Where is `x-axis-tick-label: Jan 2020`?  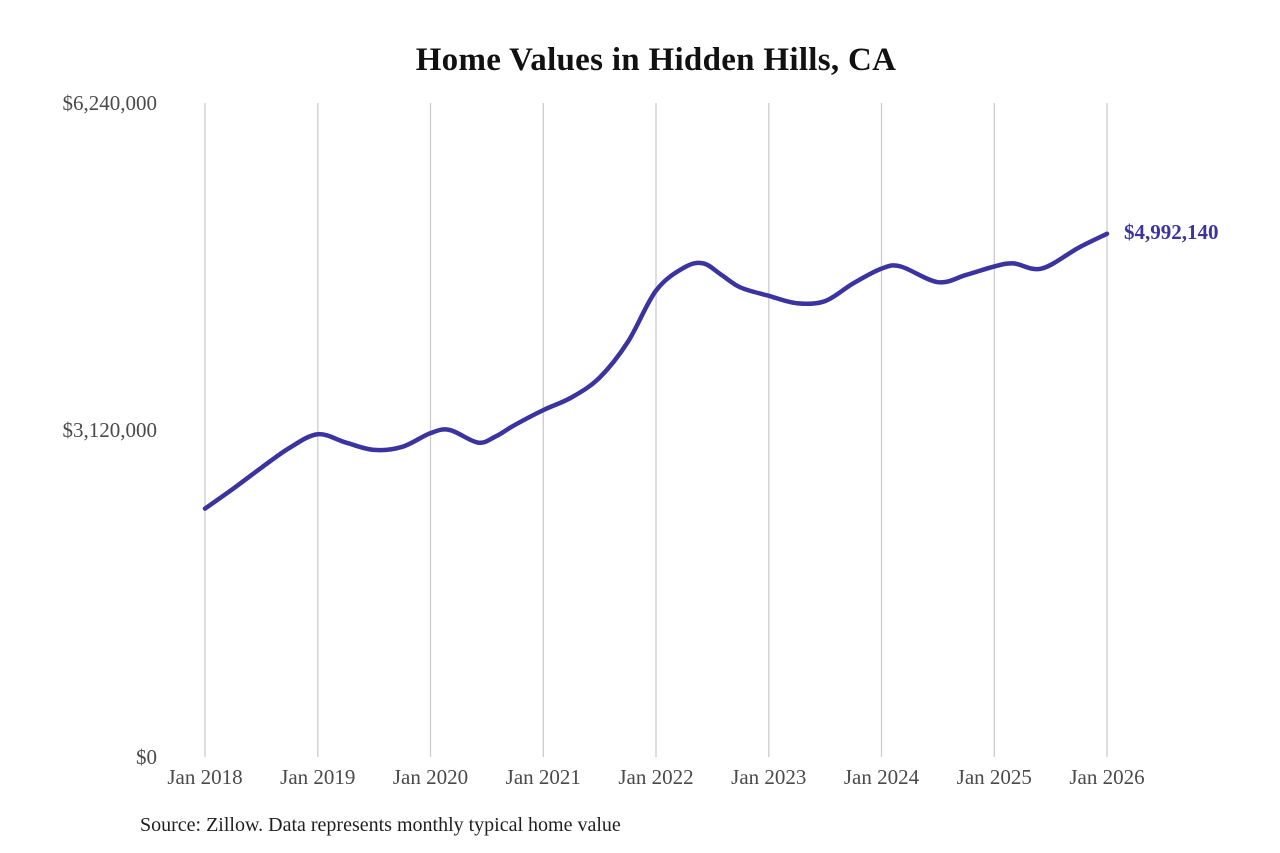 x-axis-tick-label: Jan 2020 is located at coordinates (430, 777).